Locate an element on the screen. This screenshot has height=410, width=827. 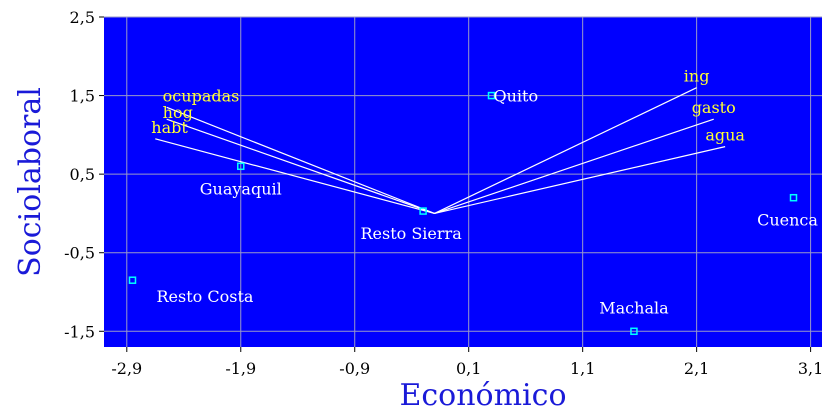
point-label: Guayaquil is located at coordinates (241, 188).